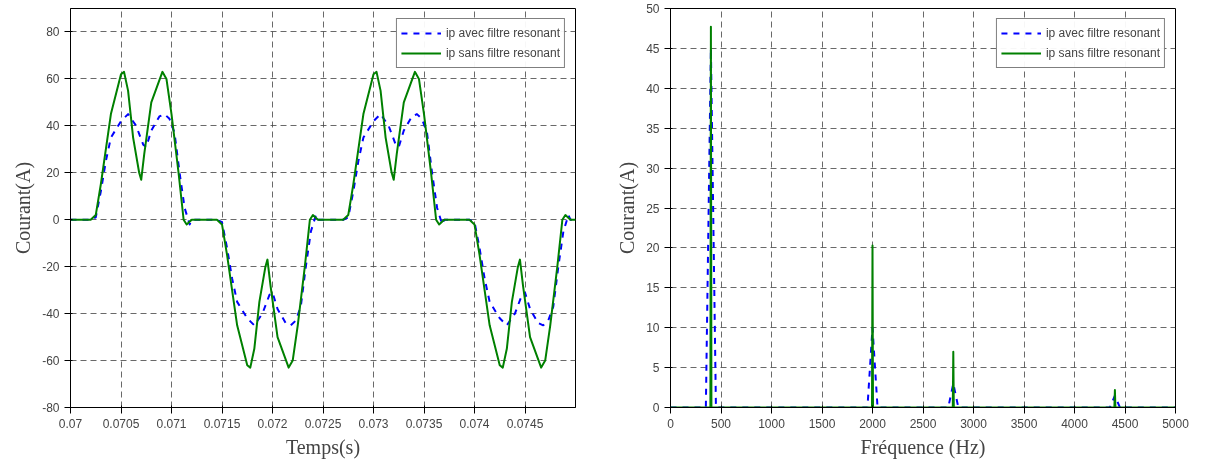 The image size is (1210, 466). What do you see at coordinates (721, 423) in the screenshot?
I see `x-tick-label: 500` at bounding box center [721, 423].